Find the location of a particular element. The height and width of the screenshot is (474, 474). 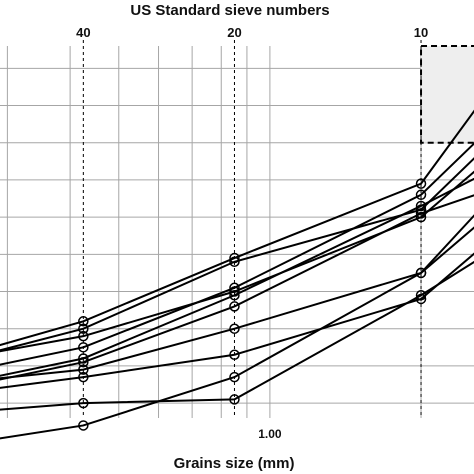

sieve-number-label: 40 is located at coordinates (83, 32).